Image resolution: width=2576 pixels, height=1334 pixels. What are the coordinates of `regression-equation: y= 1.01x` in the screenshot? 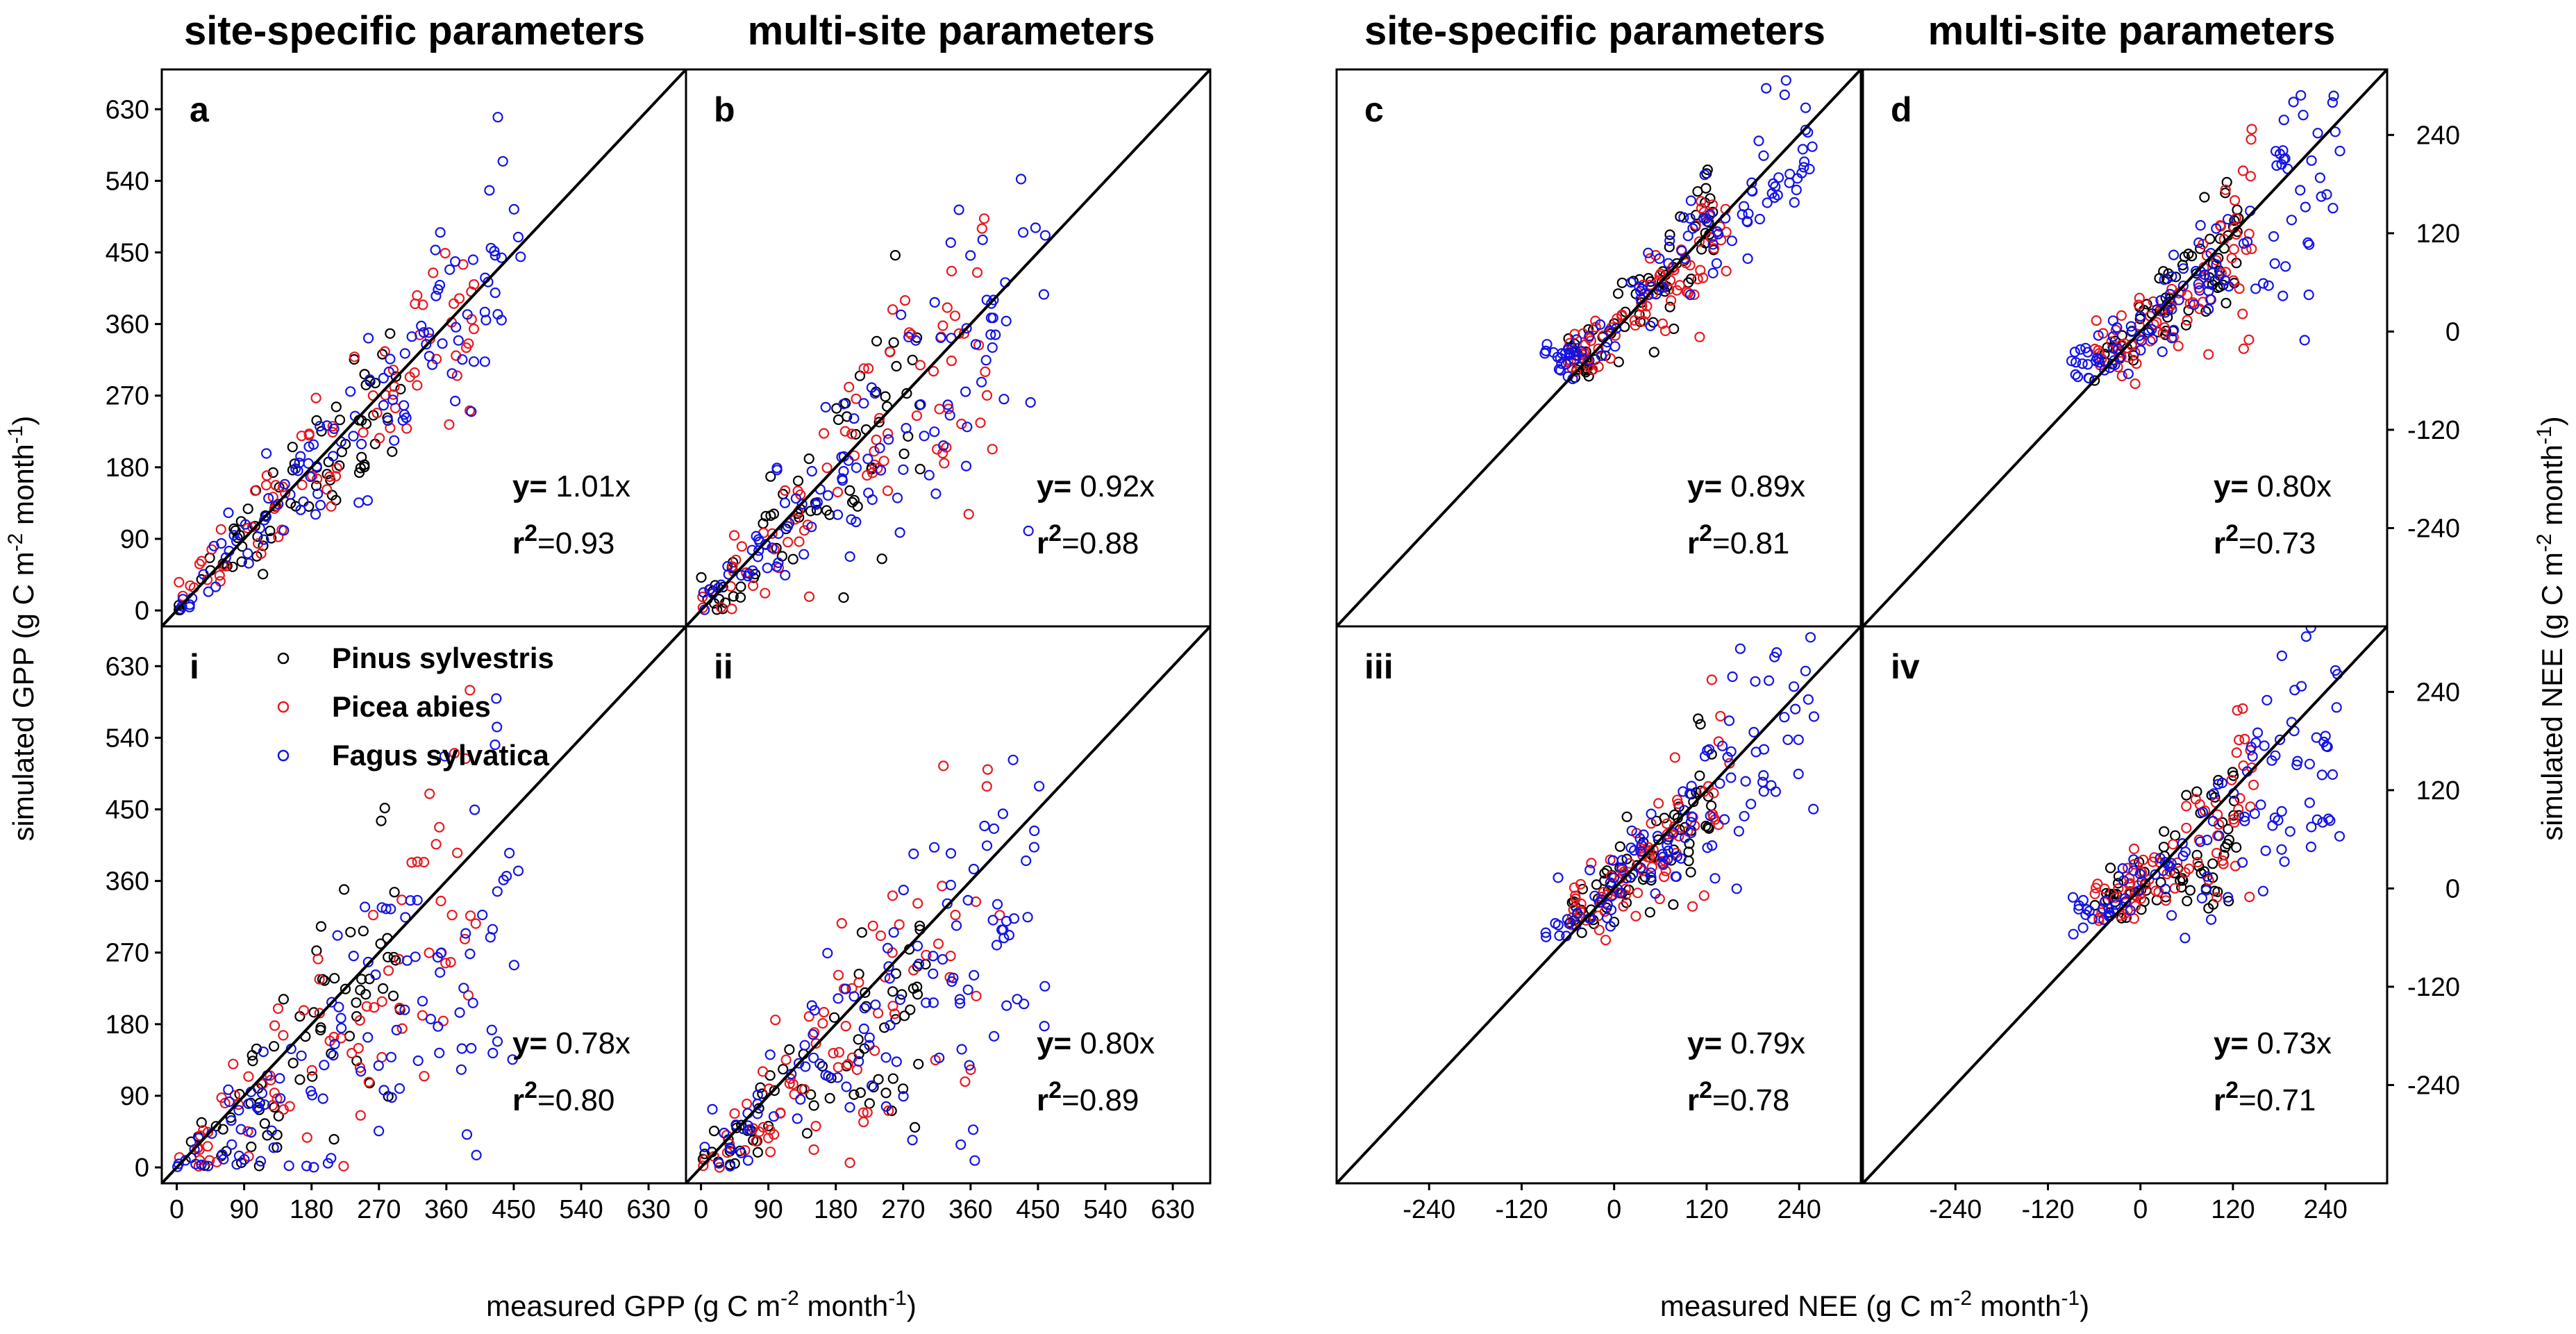 It's located at (571, 486).